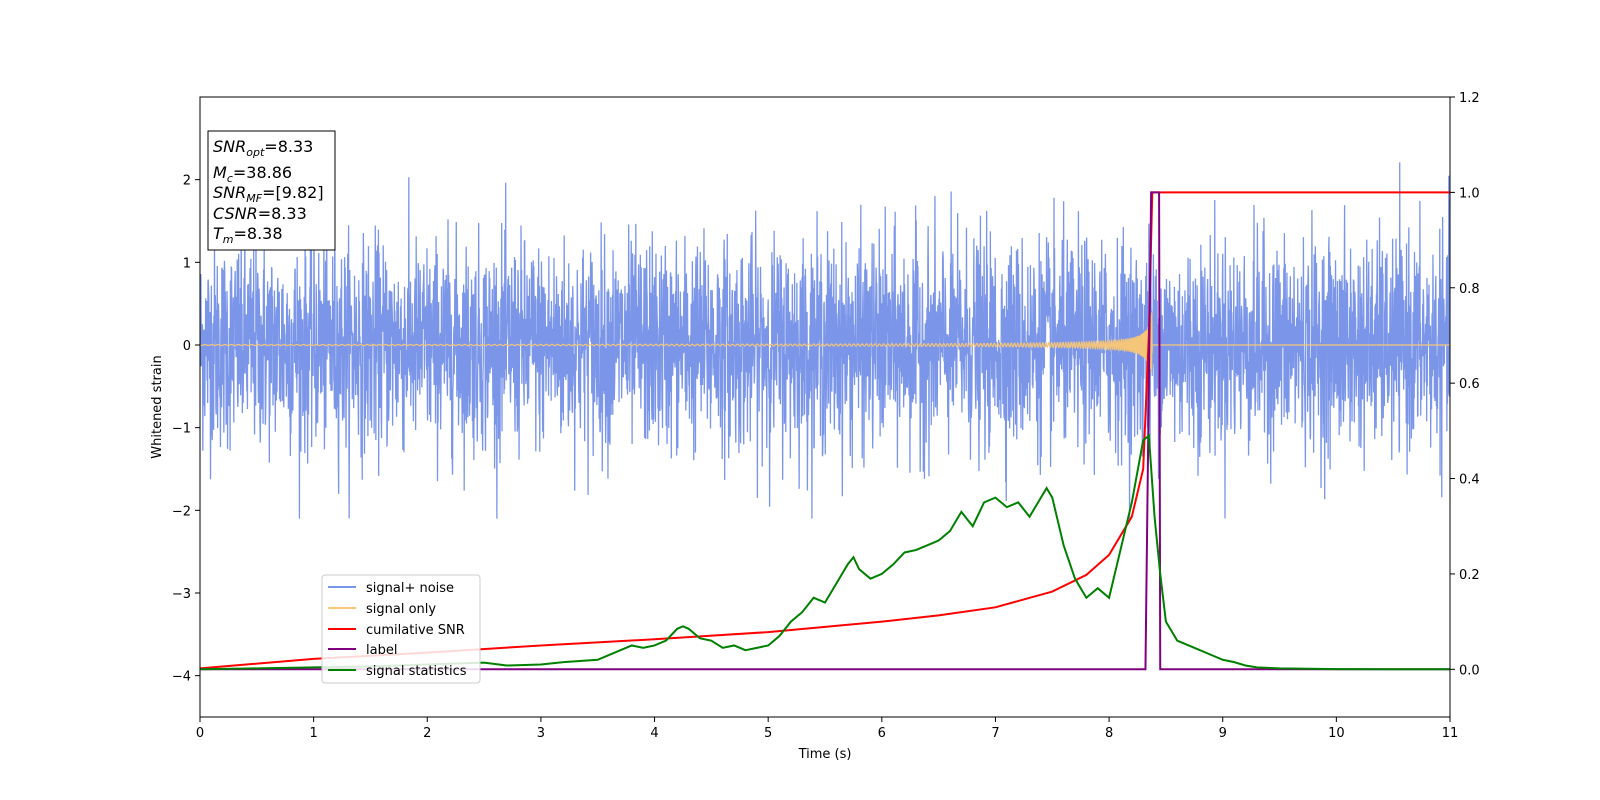  Describe the element at coordinates (825, 754) in the screenshot. I see `x-axis-label: Time (s)` at that location.